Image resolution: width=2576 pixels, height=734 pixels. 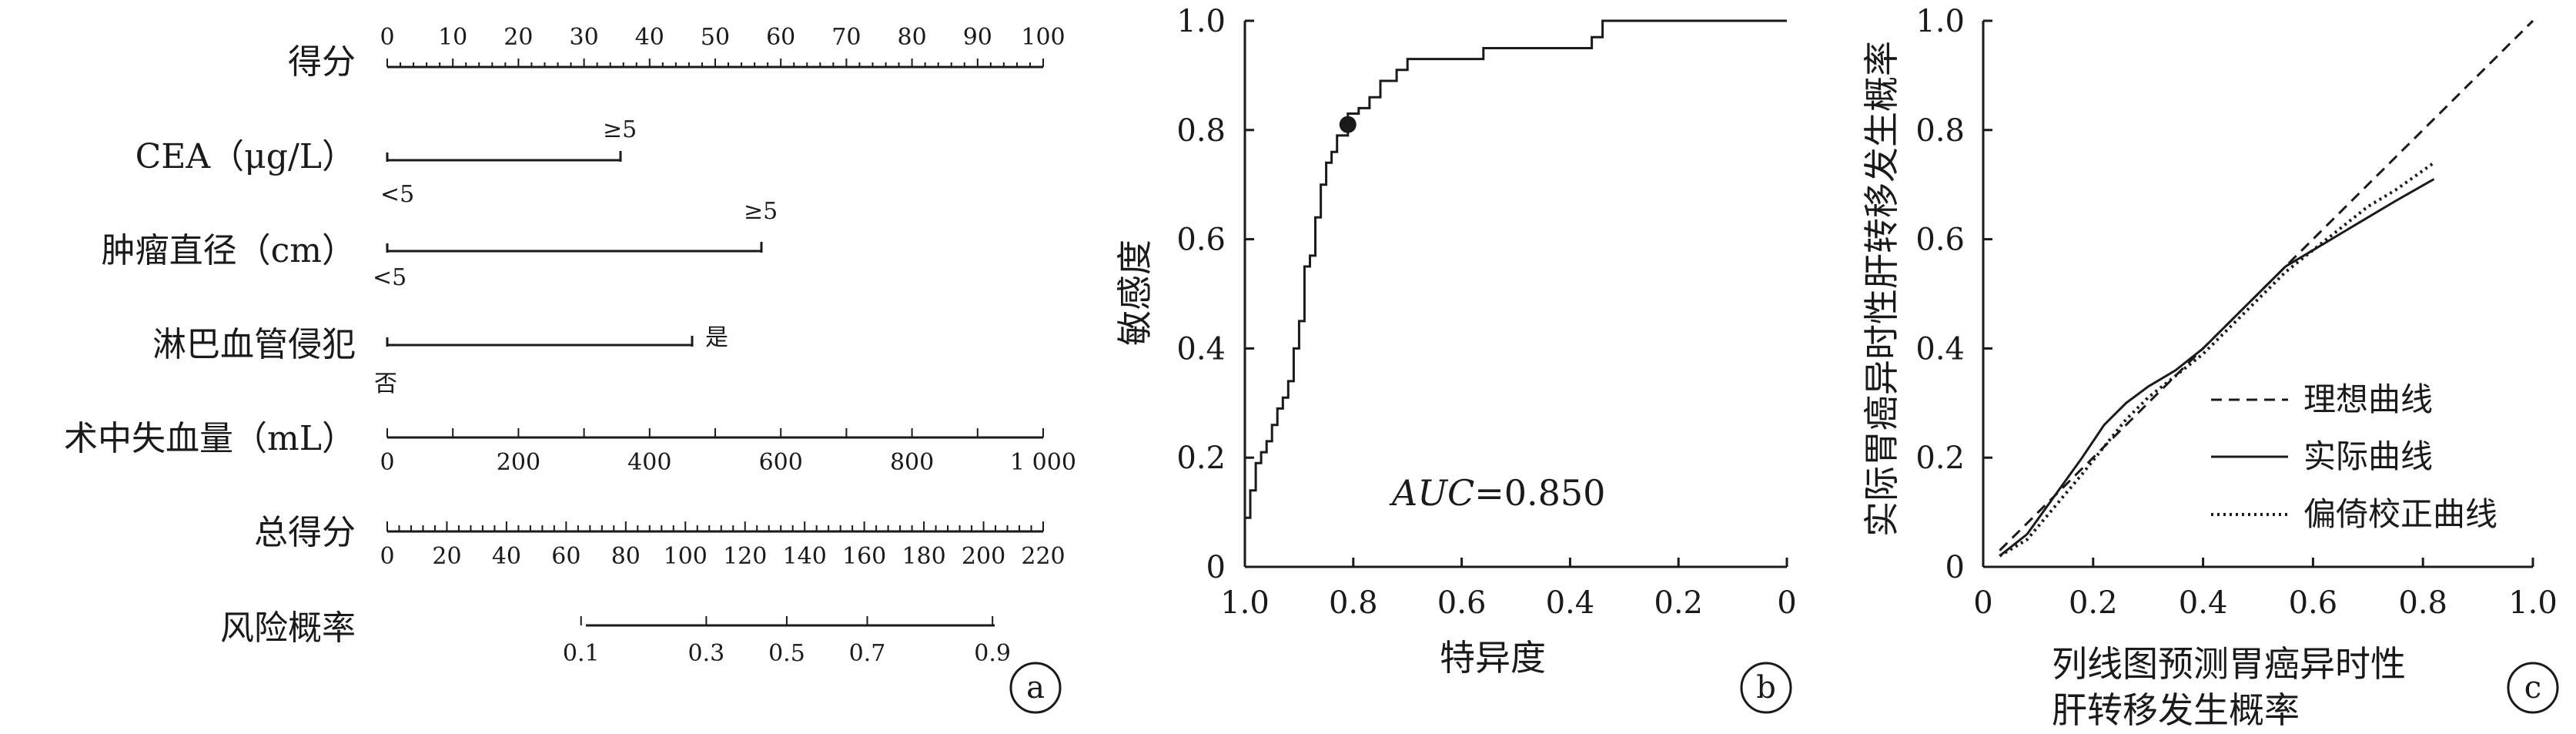 I want to click on points-tick-label: 10, so click(x=453, y=37).